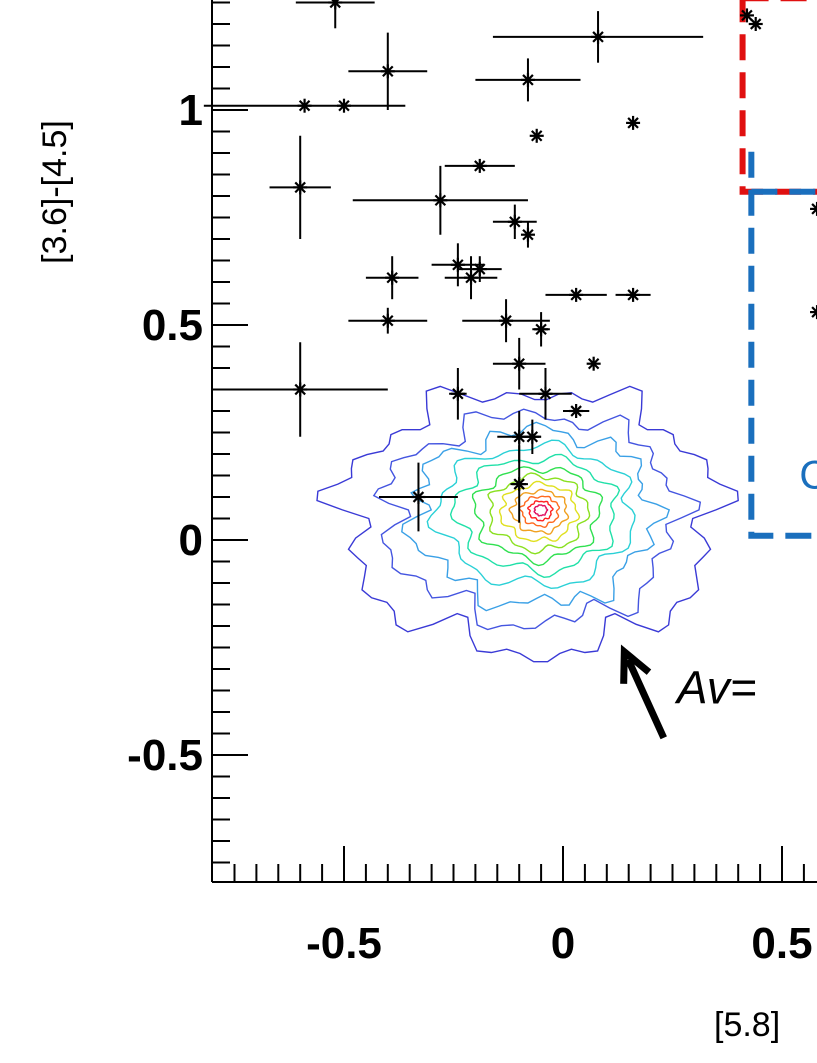 This screenshot has width=817, height=1063. Describe the element at coordinates (191, 540) in the screenshot. I see `y-tick-label: 0` at that location.